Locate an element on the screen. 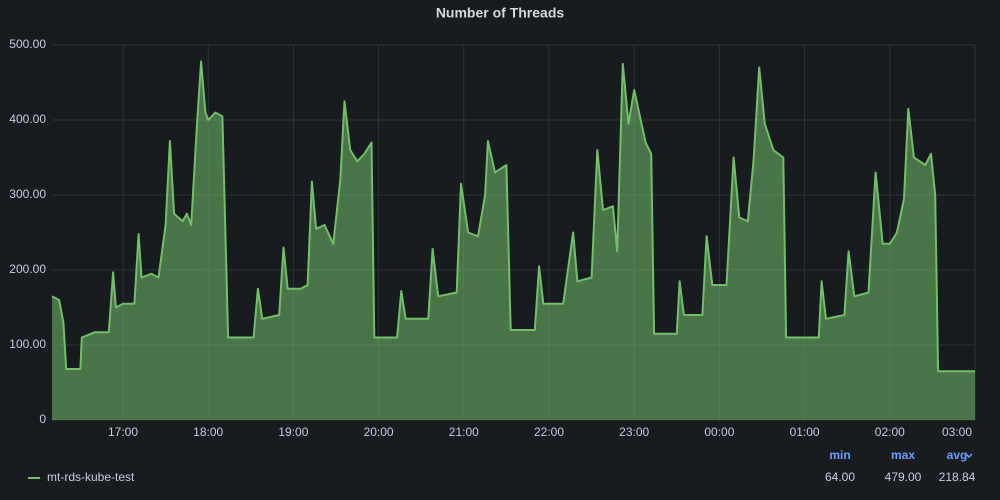  sort-chevron is located at coordinates (969, 455).